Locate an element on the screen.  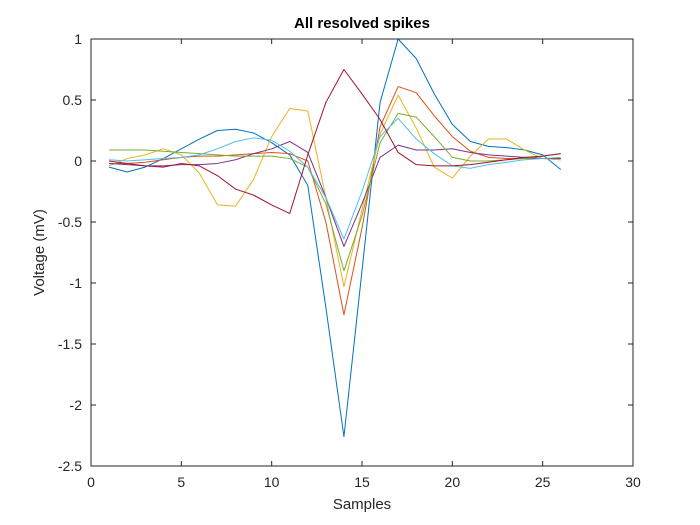
y-tick-label: 0.5 is located at coordinates (73, 100).